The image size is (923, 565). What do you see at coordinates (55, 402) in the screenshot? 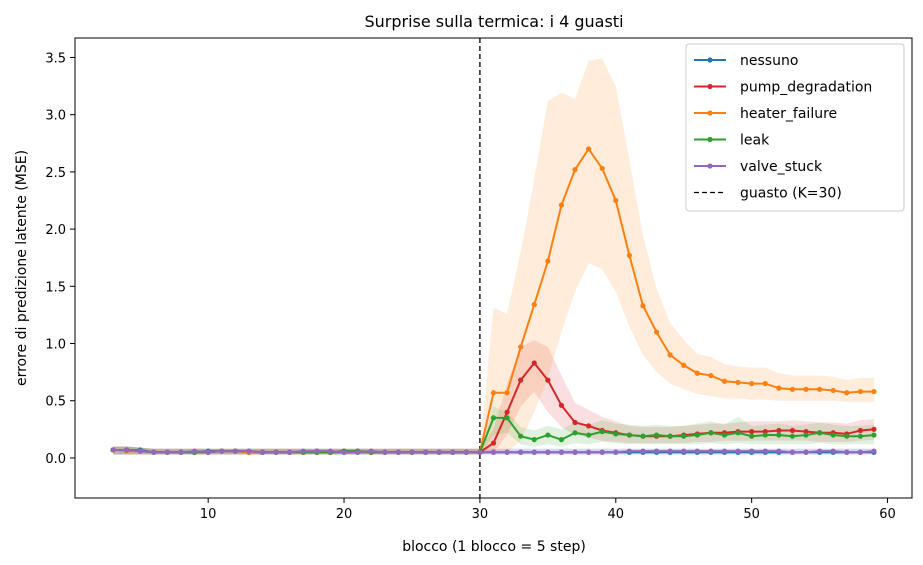
I see `y-tick-label: 0.5` at bounding box center [55, 402].